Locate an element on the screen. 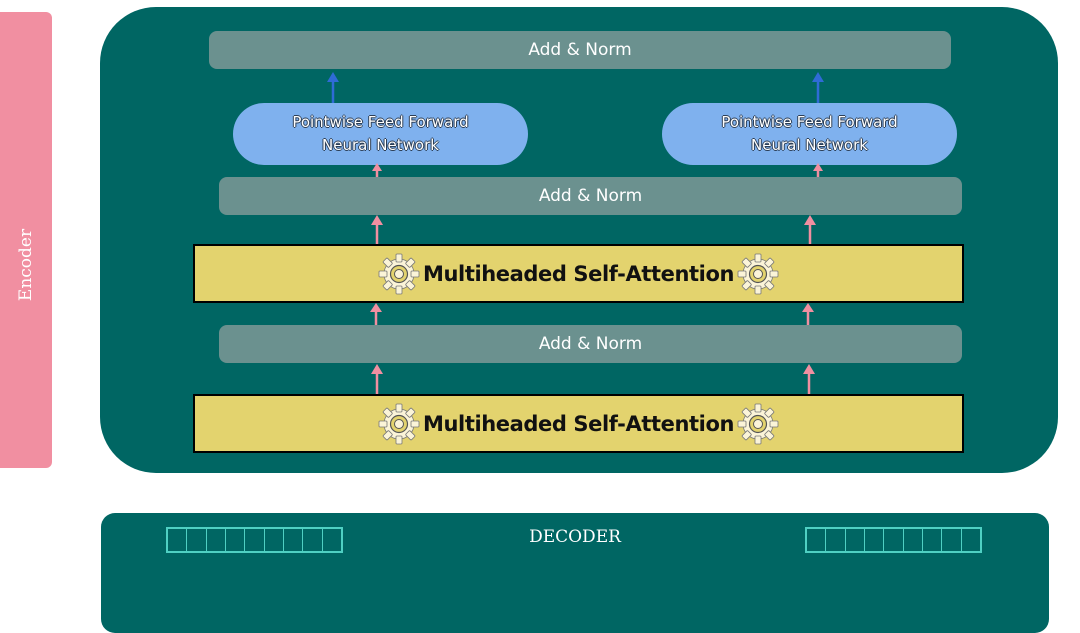 The width and height of the screenshot is (1080, 633). ffn-left-line2: Neural Network is located at coordinates (380, 145).